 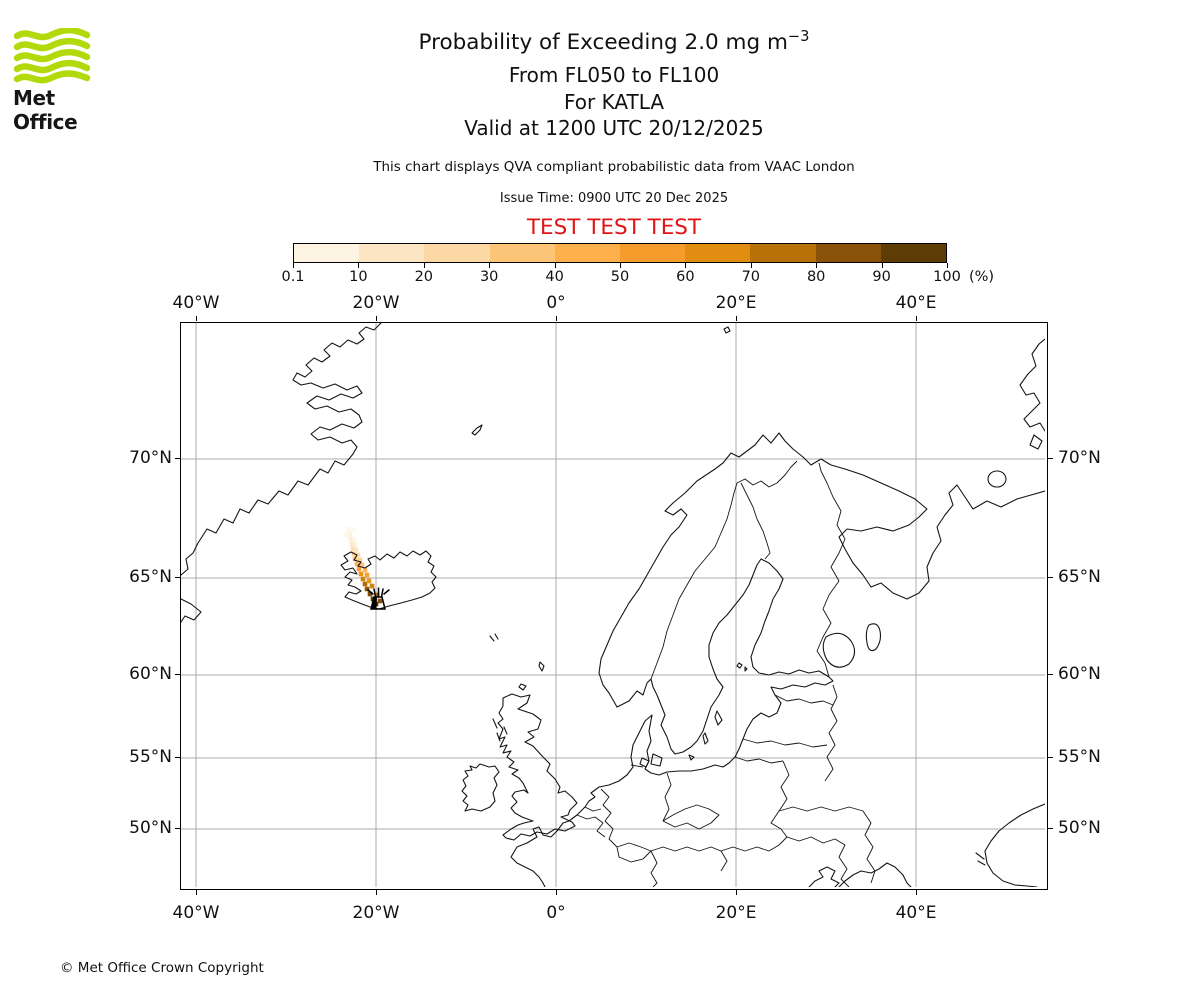 What do you see at coordinates (997, 479) in the screenshot?
I see `coast-kolguyev-island` at bounding box center [997, 479].